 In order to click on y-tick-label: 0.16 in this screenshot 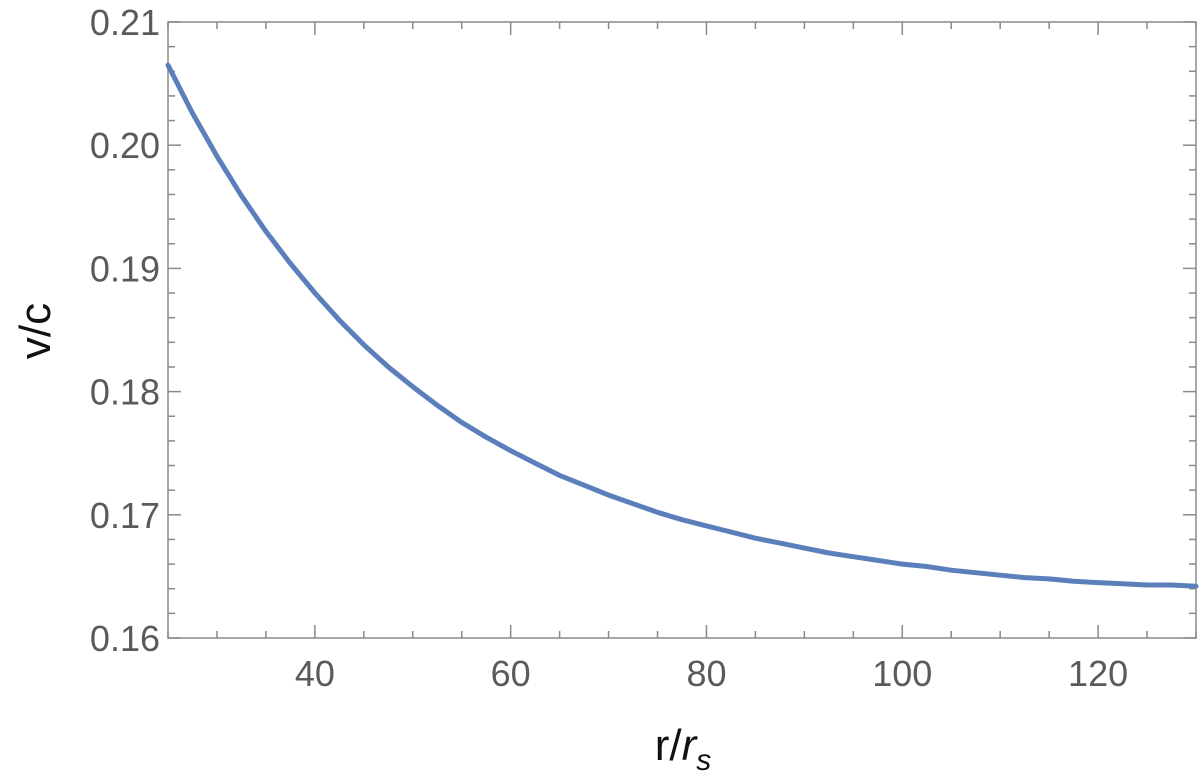, I will do `click(125, 638)`.